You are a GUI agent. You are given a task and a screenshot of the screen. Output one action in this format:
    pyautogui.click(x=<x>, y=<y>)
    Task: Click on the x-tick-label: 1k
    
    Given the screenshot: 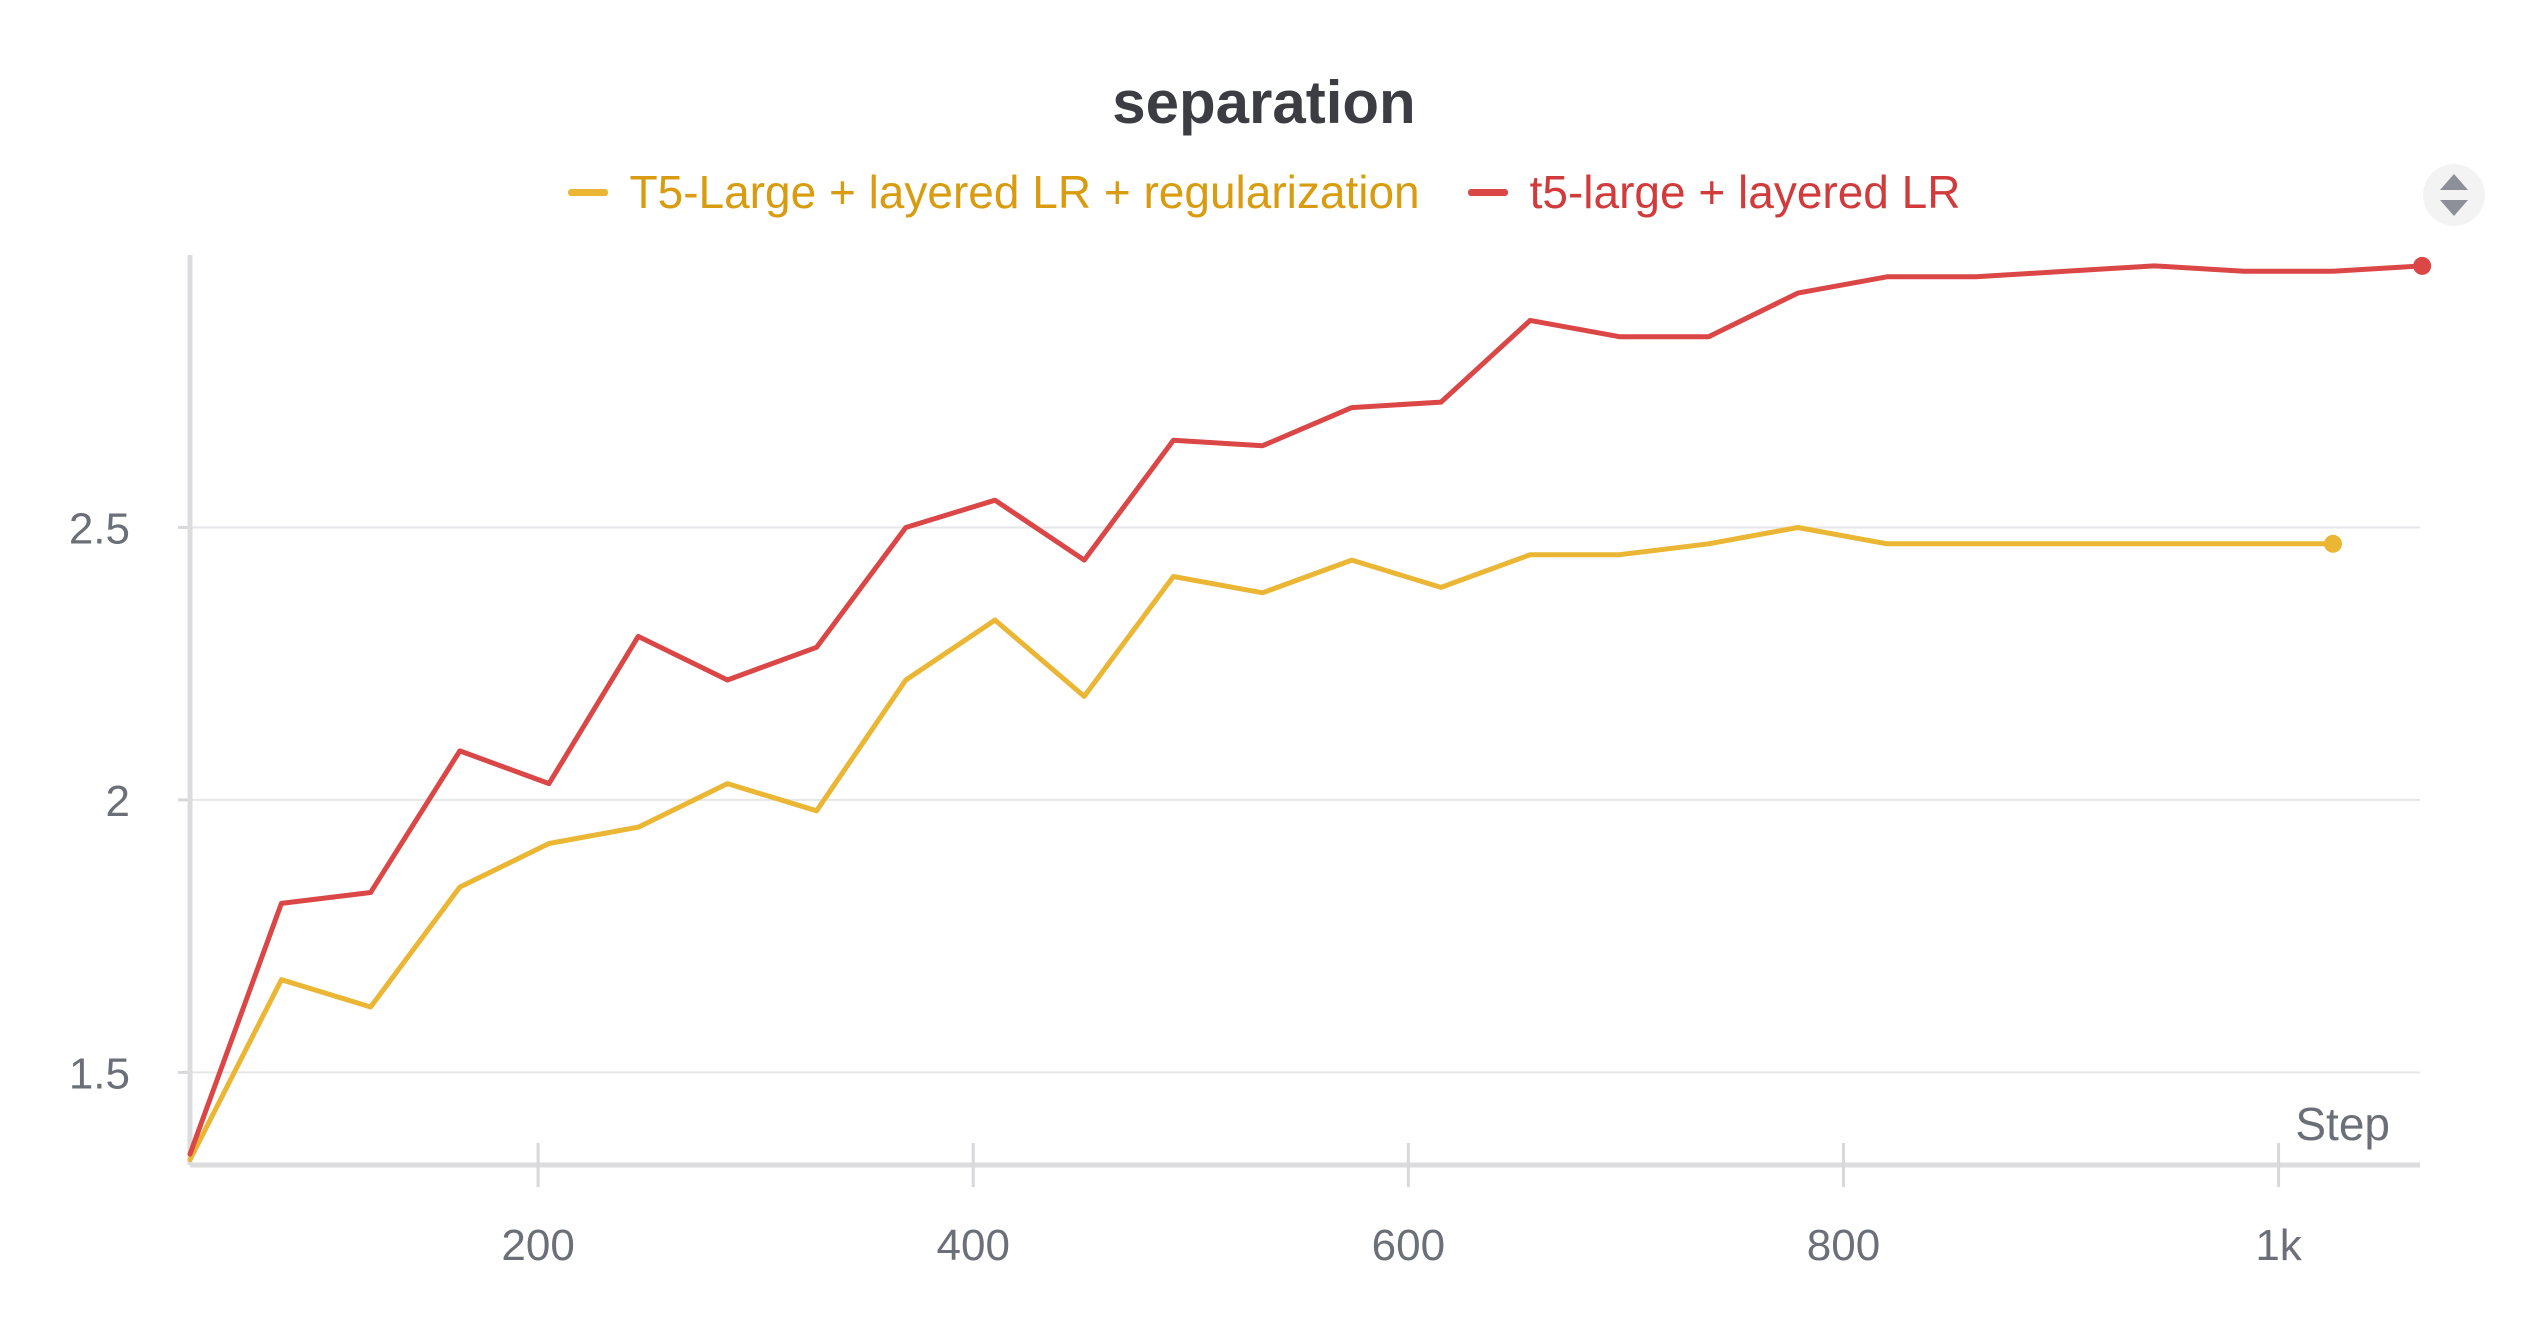 What is the action you would take?
    pyautogui.click(x=2278, y=1245)
    